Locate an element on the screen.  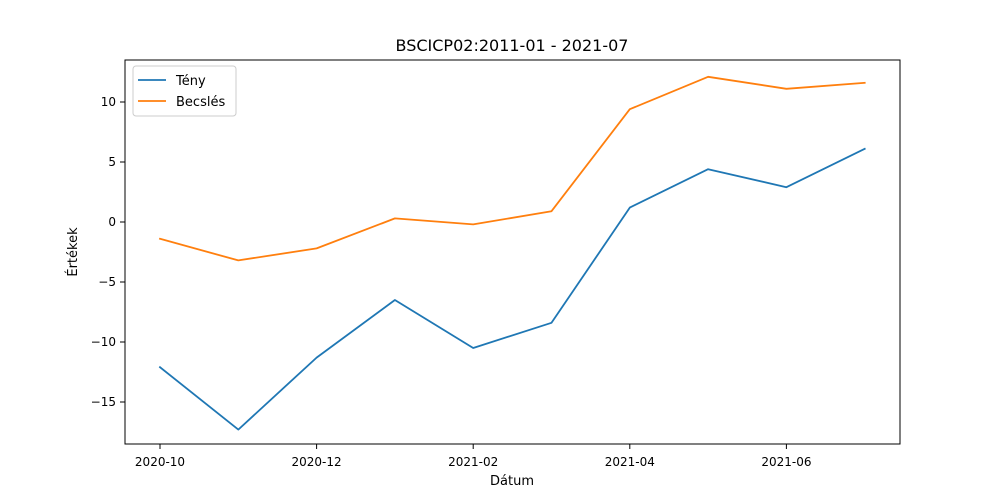
legend-label: Tény is located at coordinates (190, 81).